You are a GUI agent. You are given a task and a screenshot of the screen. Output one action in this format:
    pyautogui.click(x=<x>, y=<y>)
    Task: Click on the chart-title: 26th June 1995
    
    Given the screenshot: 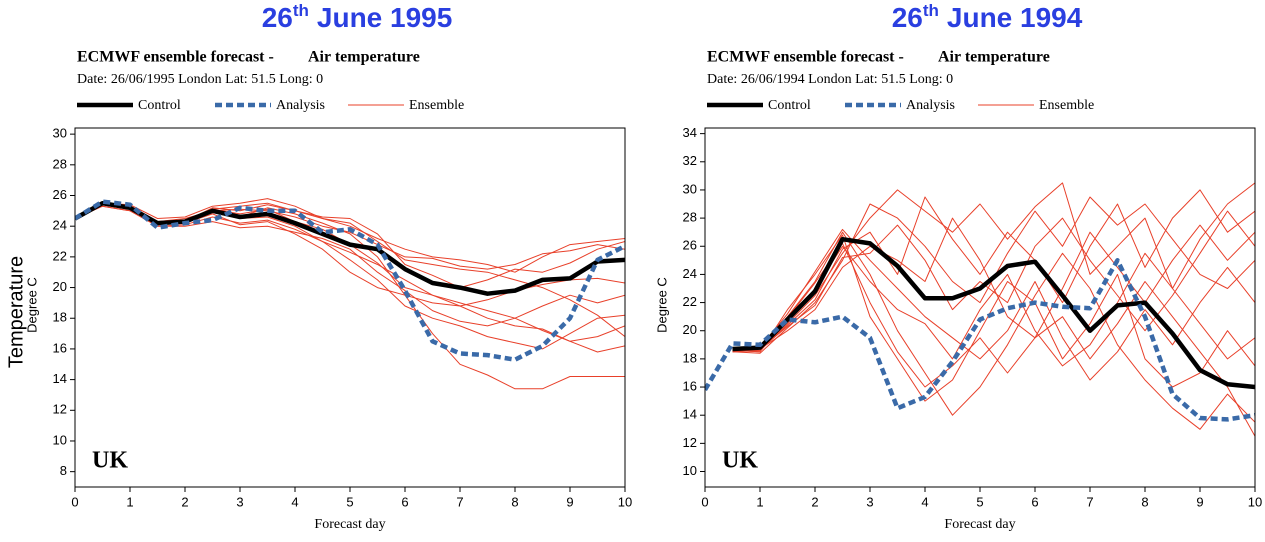 What is the action you would take?
    pyautogui.click(x=357, y=17)
    